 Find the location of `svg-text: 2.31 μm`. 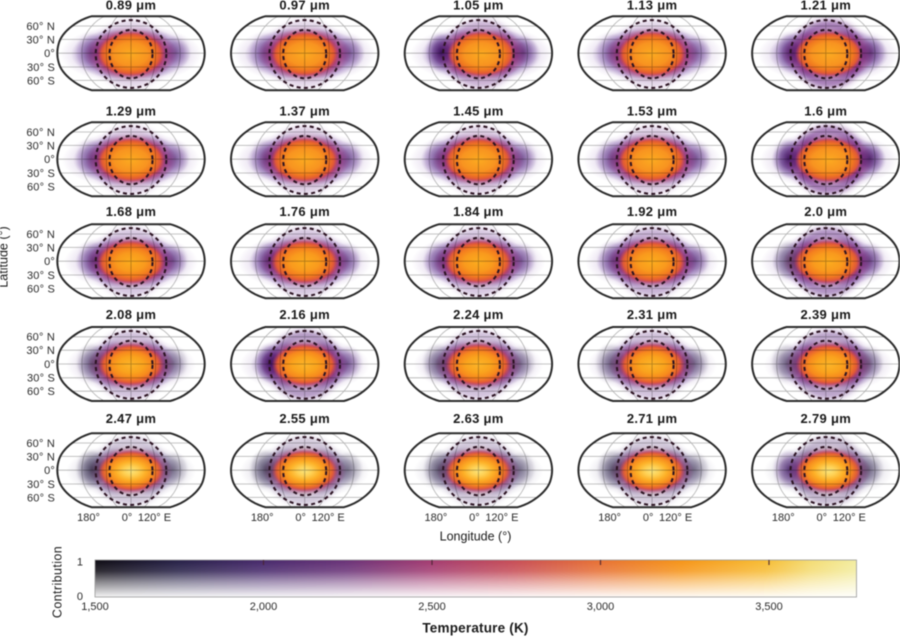

svg-text: 2.31 μm is located at coordinates (652, 314).